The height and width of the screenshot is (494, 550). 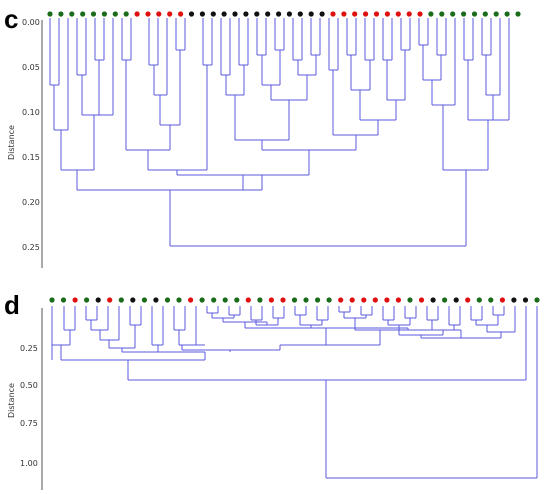 I want to click on panel-d-axis-title: Distance, so click(x=11, y=400).